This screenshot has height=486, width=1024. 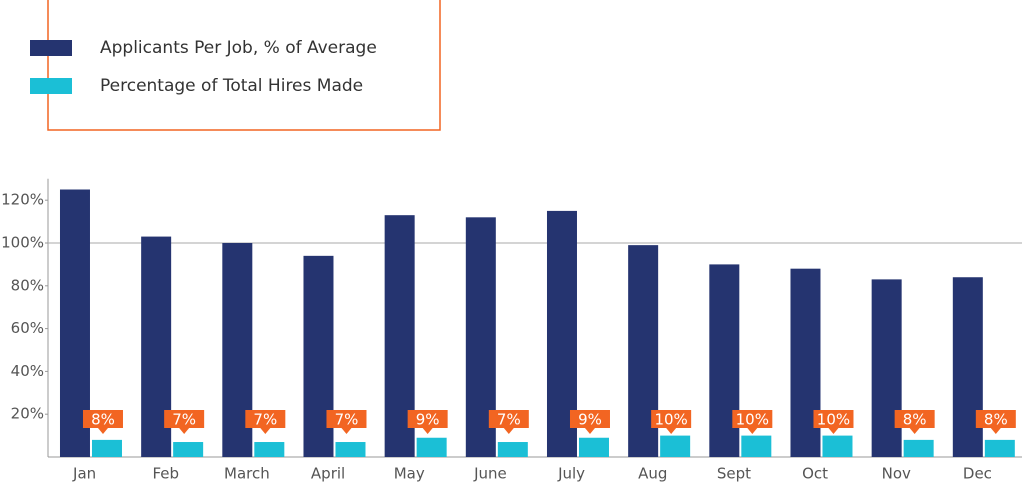 I want to click on x-tick-label: Jan, so click(x=84, y=474).